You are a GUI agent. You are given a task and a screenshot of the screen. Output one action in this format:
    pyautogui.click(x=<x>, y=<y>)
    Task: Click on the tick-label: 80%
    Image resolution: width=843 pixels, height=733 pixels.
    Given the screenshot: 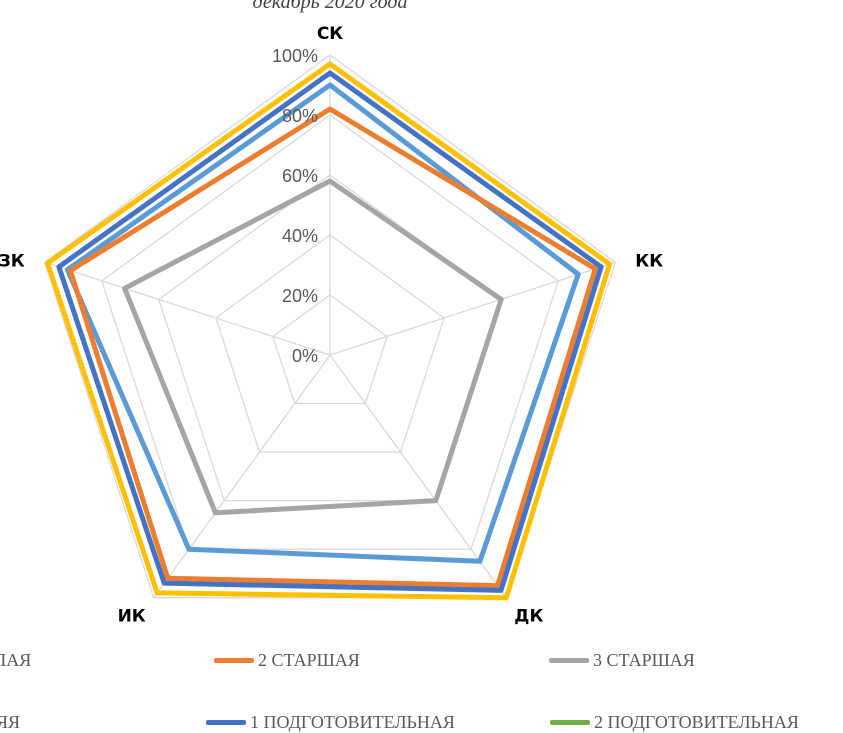 What is the action you would take?
    pyautogui.click(x=300, y=116)
    